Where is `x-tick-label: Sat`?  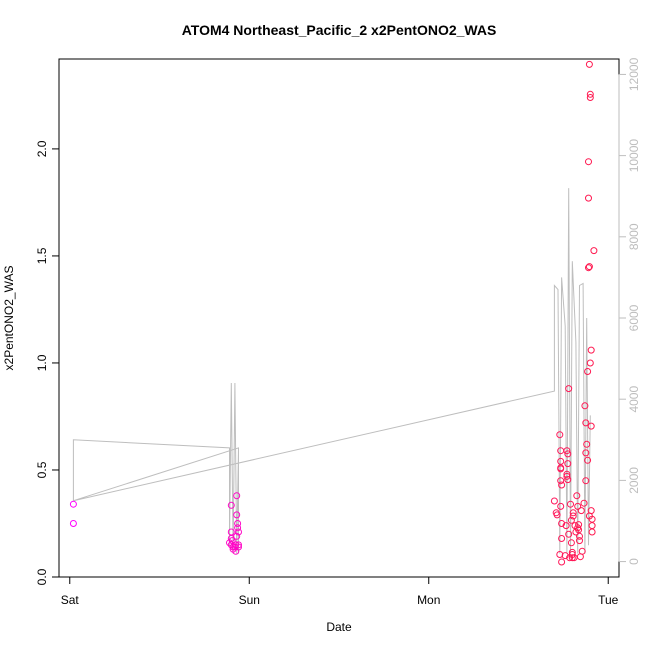
x-tick-label: Sat is located at coordinates (70, 600).